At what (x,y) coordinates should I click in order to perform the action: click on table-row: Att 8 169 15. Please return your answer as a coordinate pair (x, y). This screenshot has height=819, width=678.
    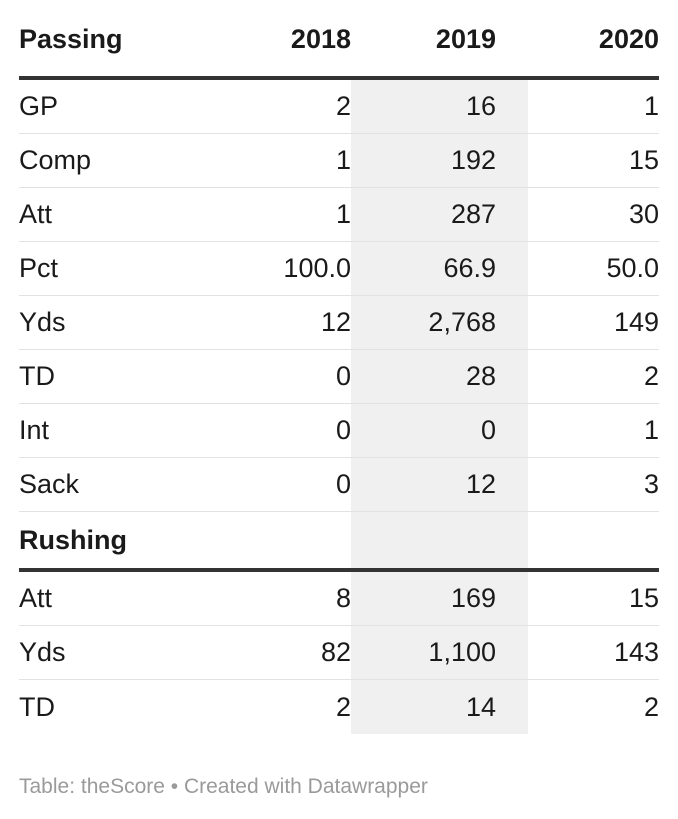
    Looking at the image, I should click on (339, 598).